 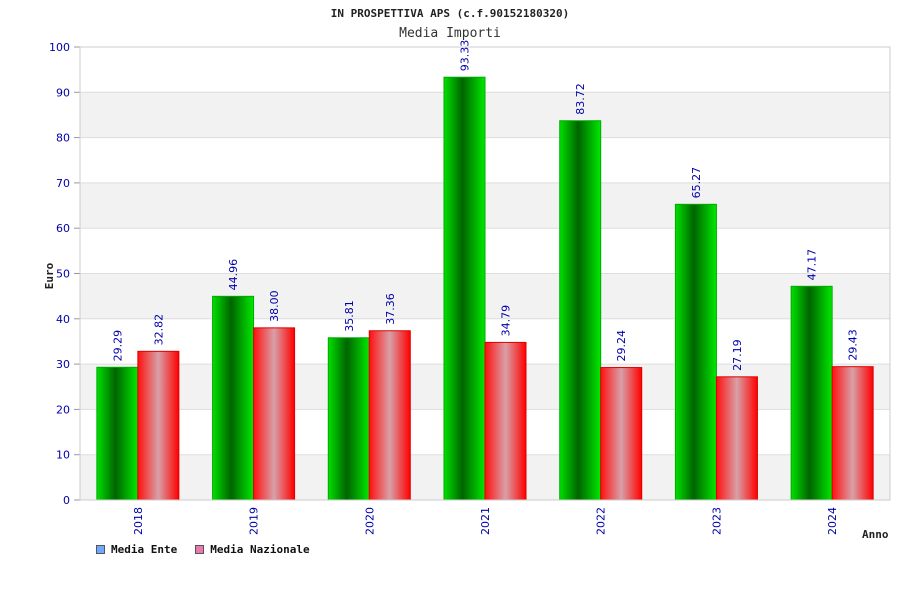 I want to click on y-tick-label: 20, so click(x=63, y=409).